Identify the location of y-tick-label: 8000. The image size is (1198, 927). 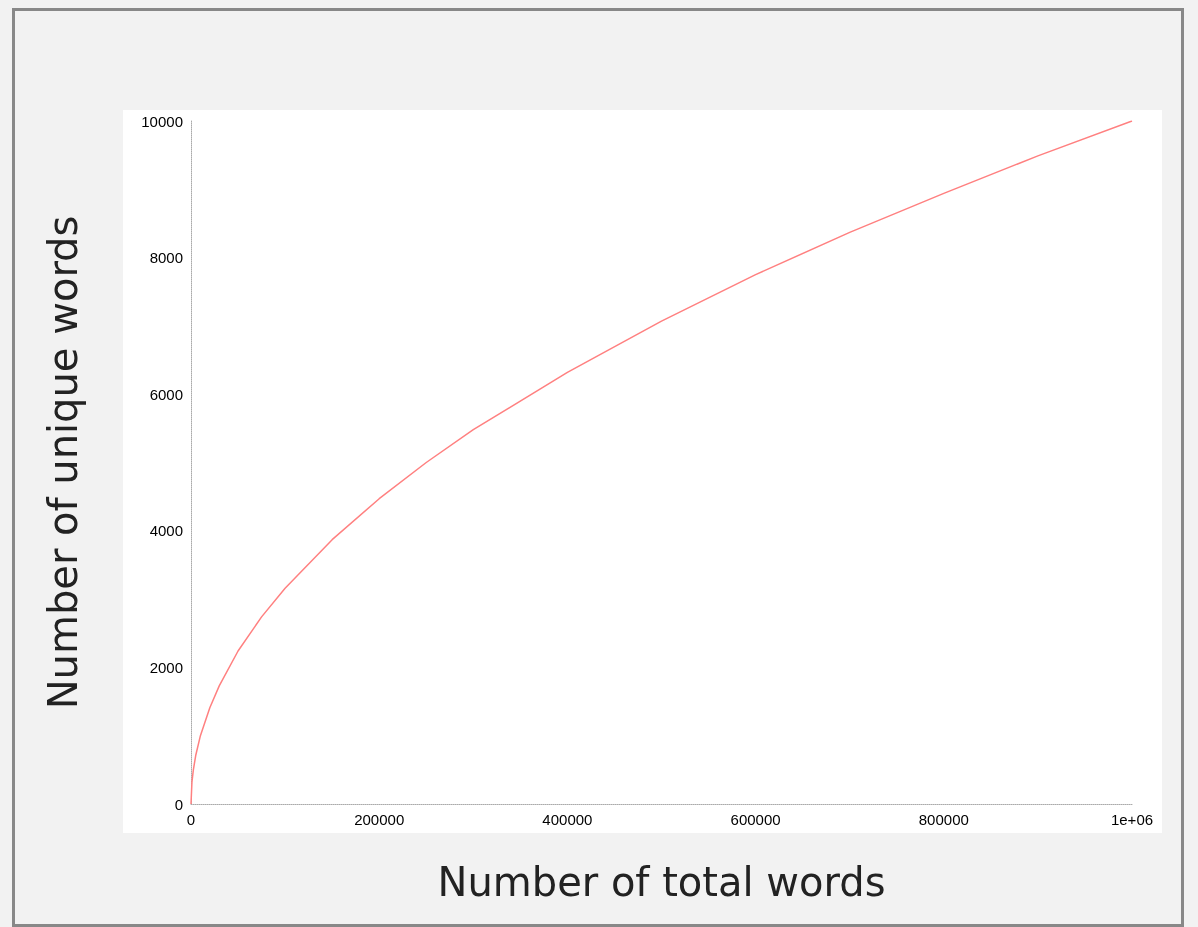
(166, 258).